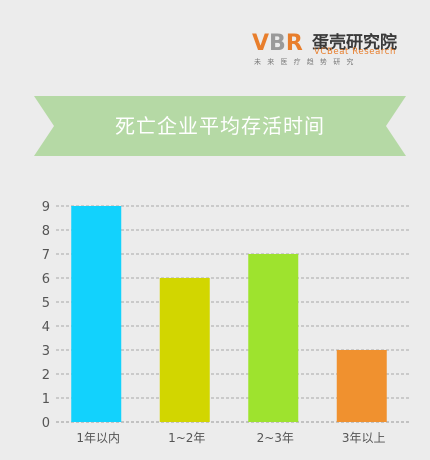 Image resolution: width=430 pixels, height=460 pixels. I want to click on logo-mark-text: VBR, so click(277, 42).